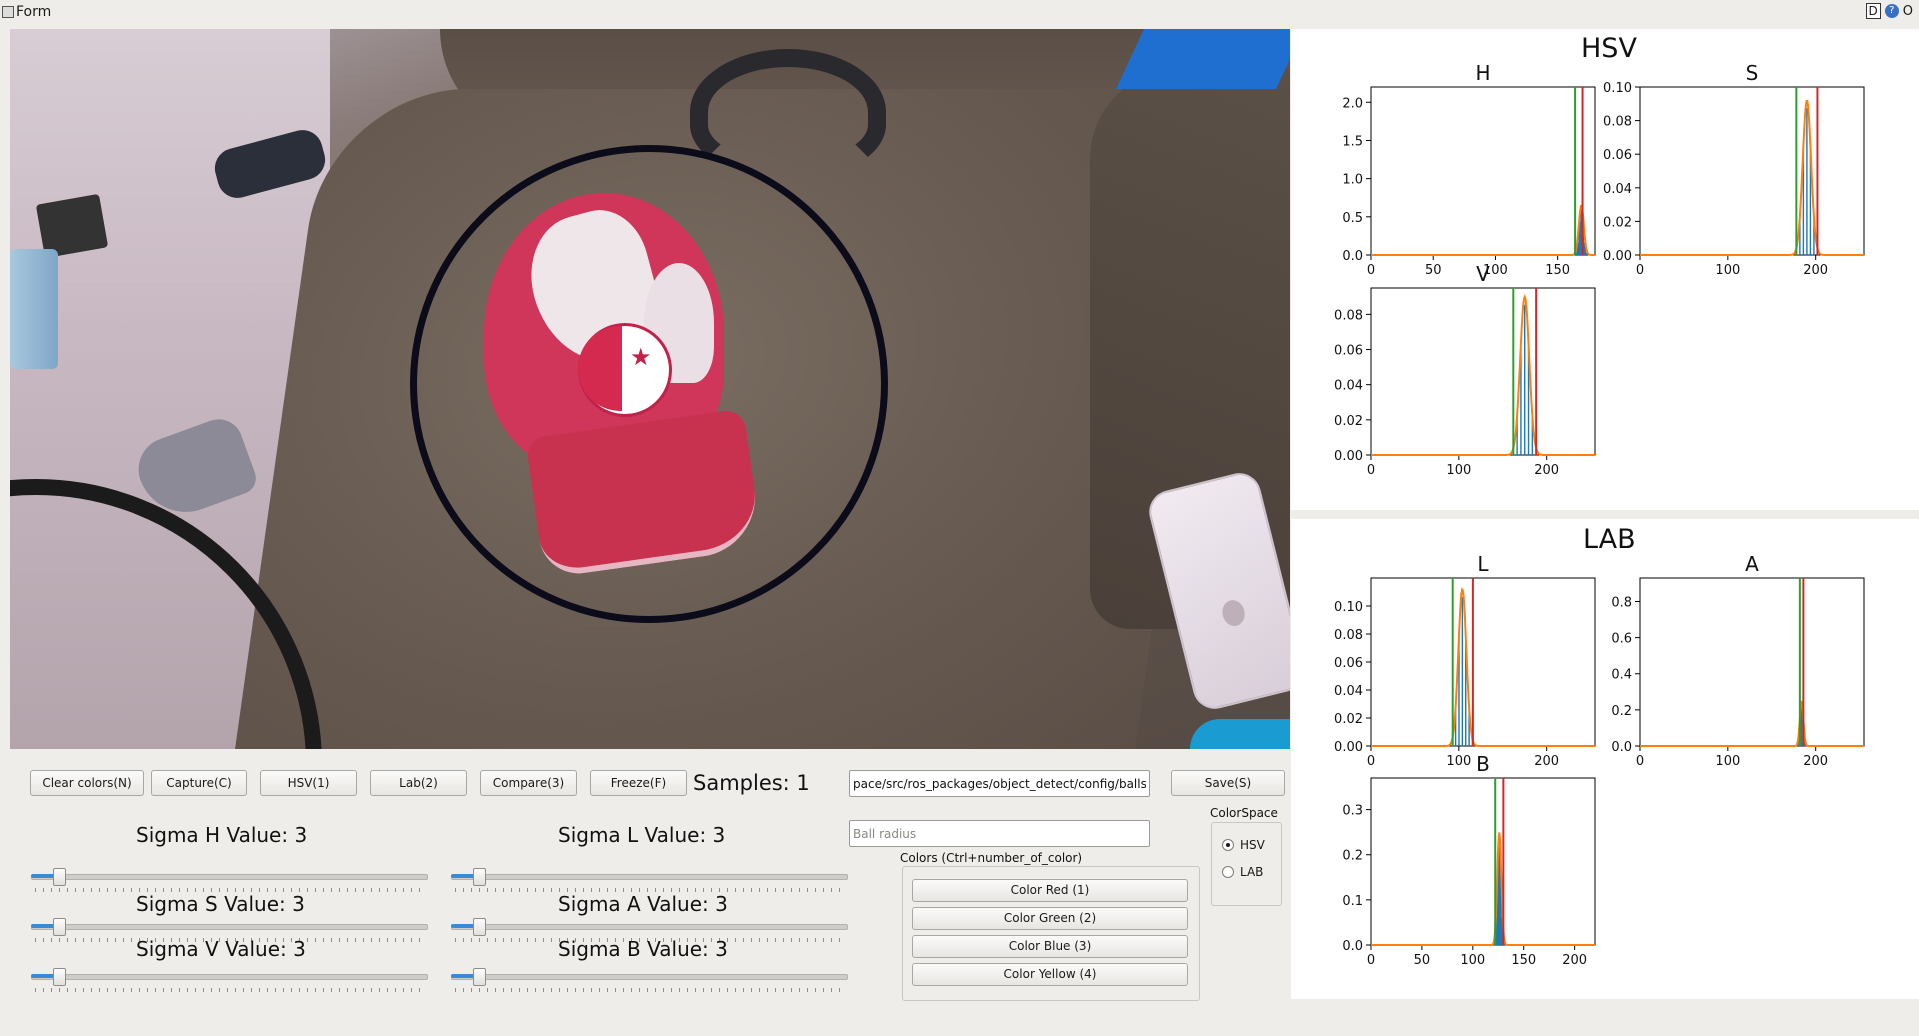 The image size is (1919, 1036). What do you see at coordinates (1483, 564) in the screenshot?
I see `plot-l-title: L` at bounding box center [1483, 564].